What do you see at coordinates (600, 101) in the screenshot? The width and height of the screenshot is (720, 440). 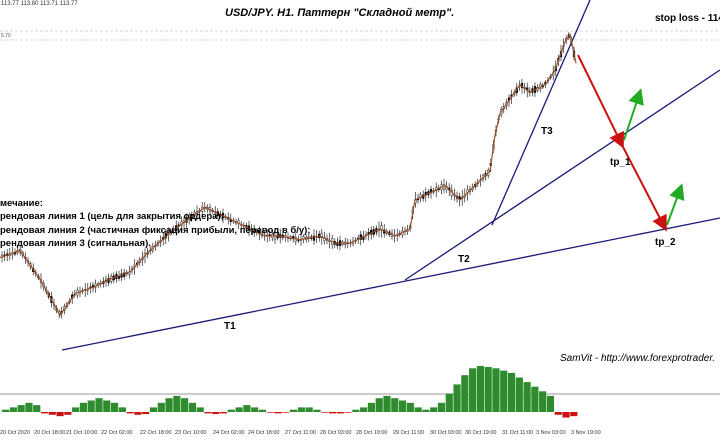 I see `down-arrow-to-tp1` at bounding box center [600, 101].